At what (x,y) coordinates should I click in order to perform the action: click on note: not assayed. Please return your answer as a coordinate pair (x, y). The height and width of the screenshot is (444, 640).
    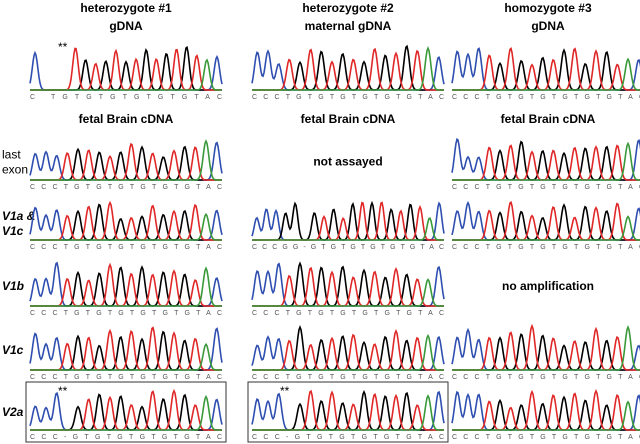
    Looking at the image, I should click on (347, 162).